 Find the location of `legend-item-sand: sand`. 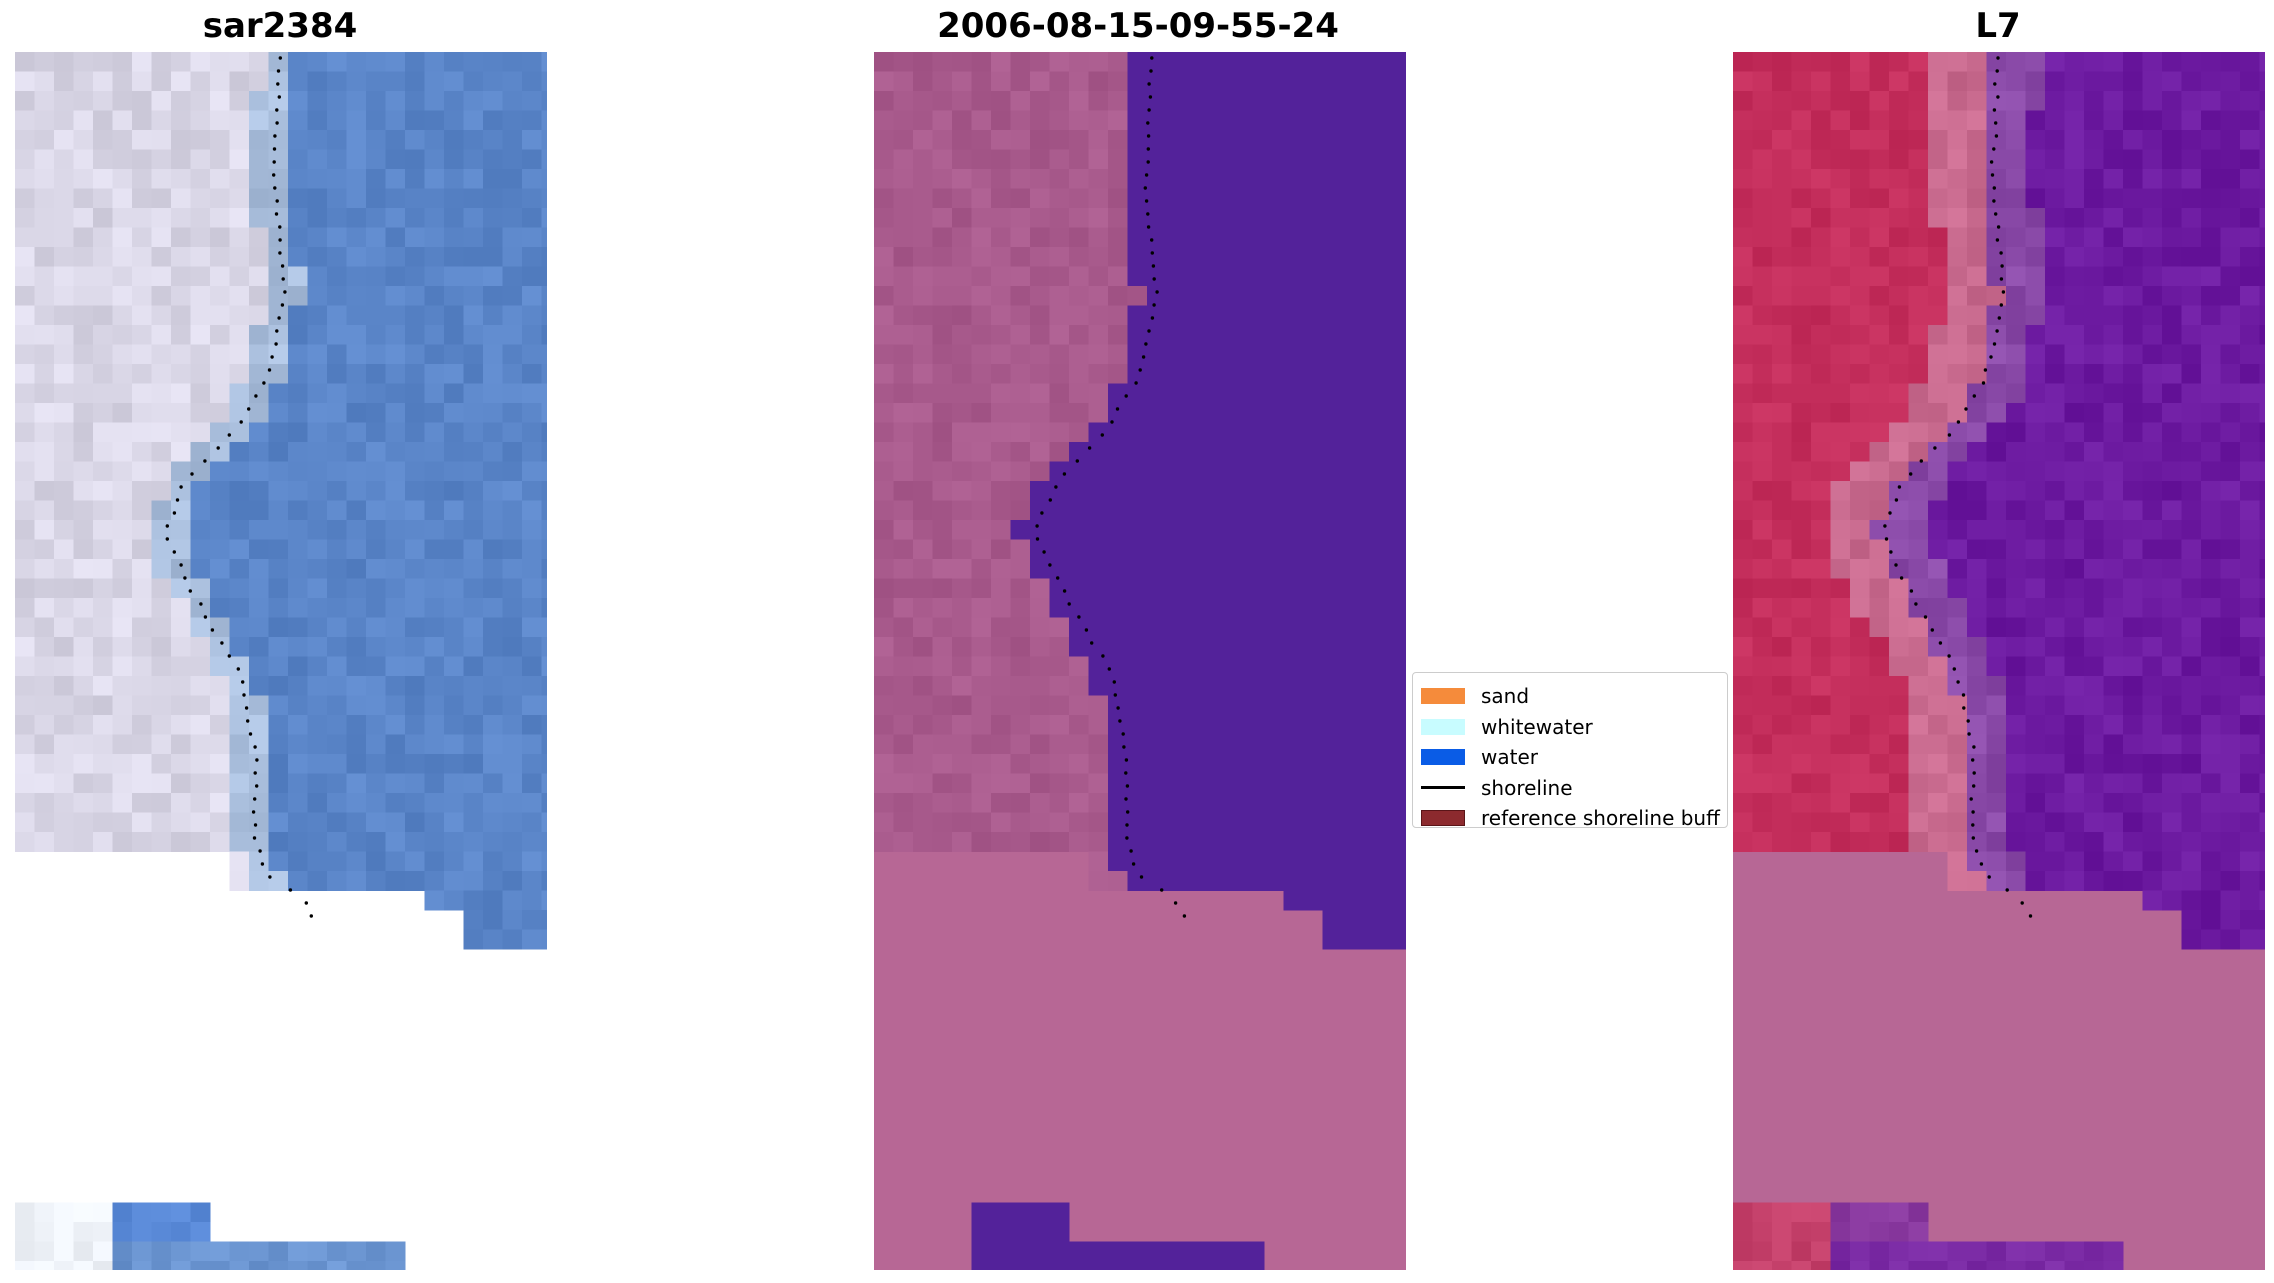

legend-item-sand: sand is located at coordinates (1574, 696).